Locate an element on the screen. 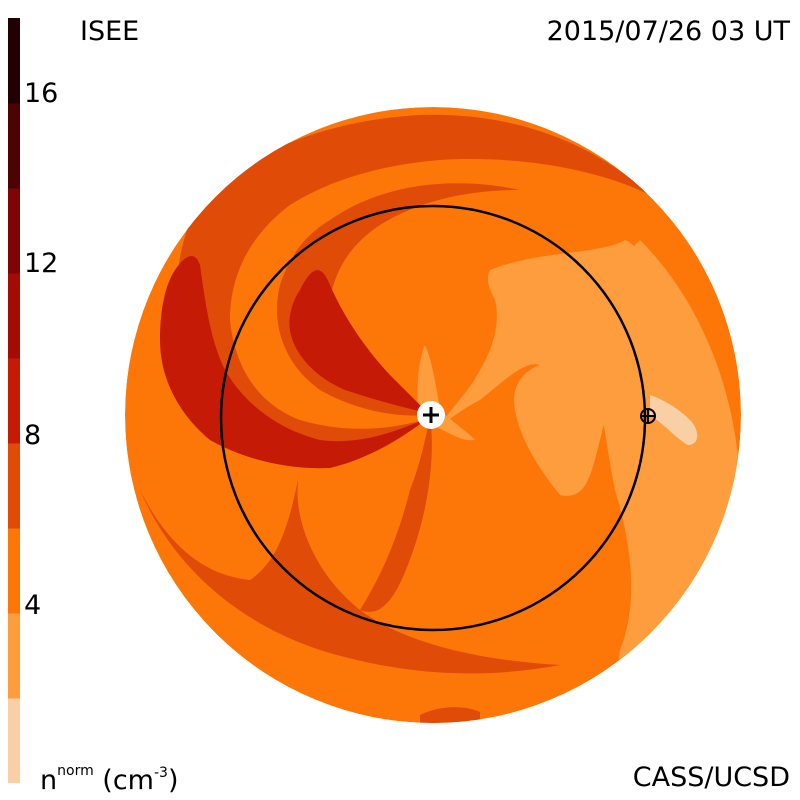 Image resolution: width=800 pixels, height=800 pixels. density-region-mid-south is located at coordinates (350, 572).